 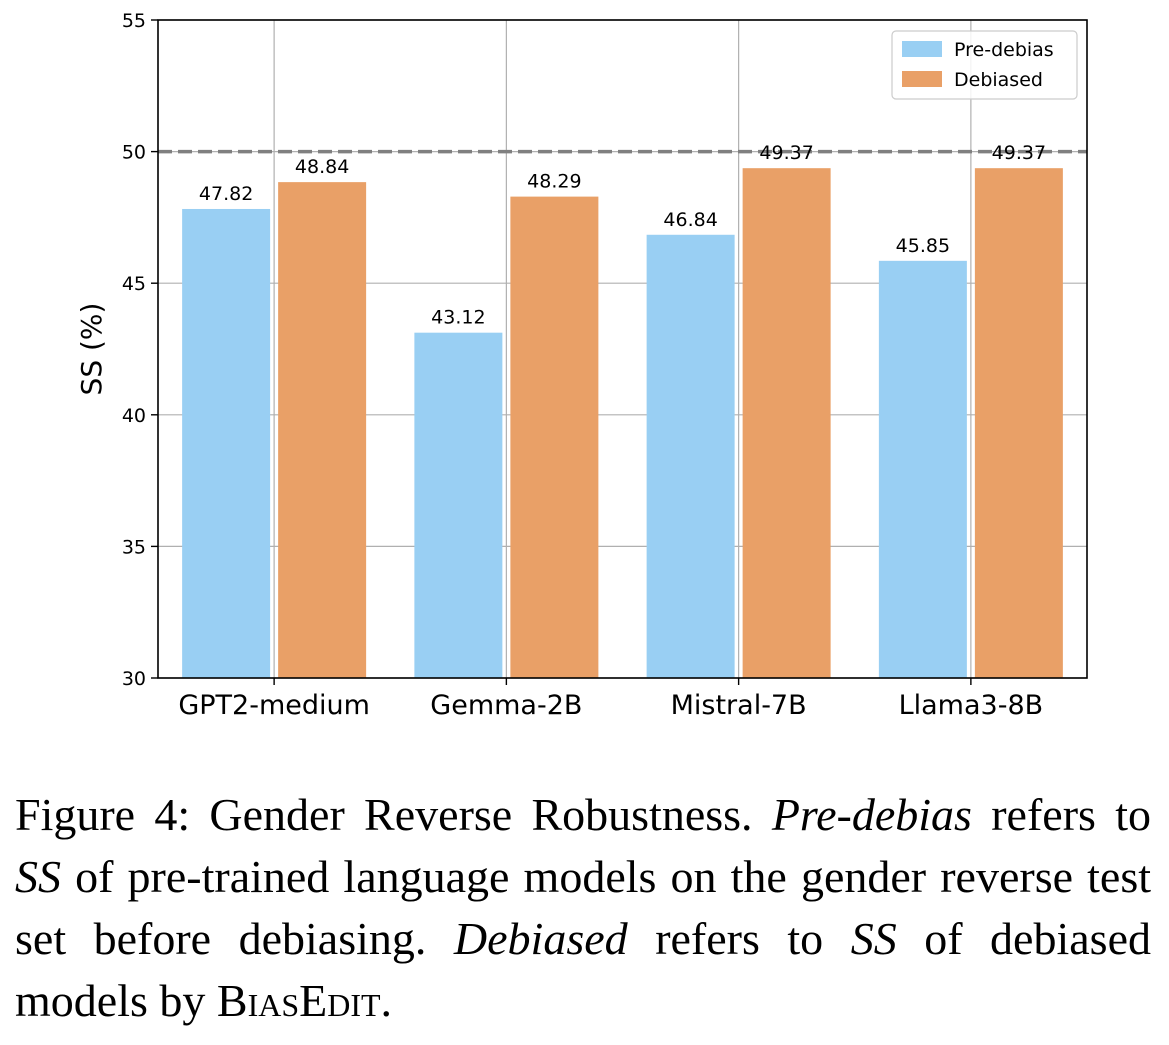 What do you see at coordinates (1004, 50) in the screenshot?
I see `legend-label: Pre-debias` at bounding box center [1004, 50].